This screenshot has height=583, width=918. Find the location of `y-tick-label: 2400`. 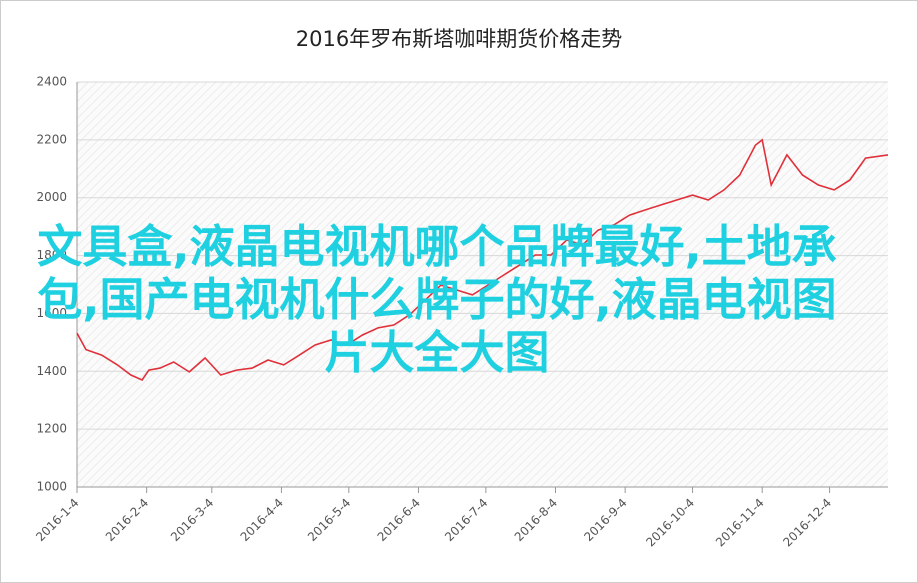

y-tick-label: 2400 is located at coordinates (51, 82).